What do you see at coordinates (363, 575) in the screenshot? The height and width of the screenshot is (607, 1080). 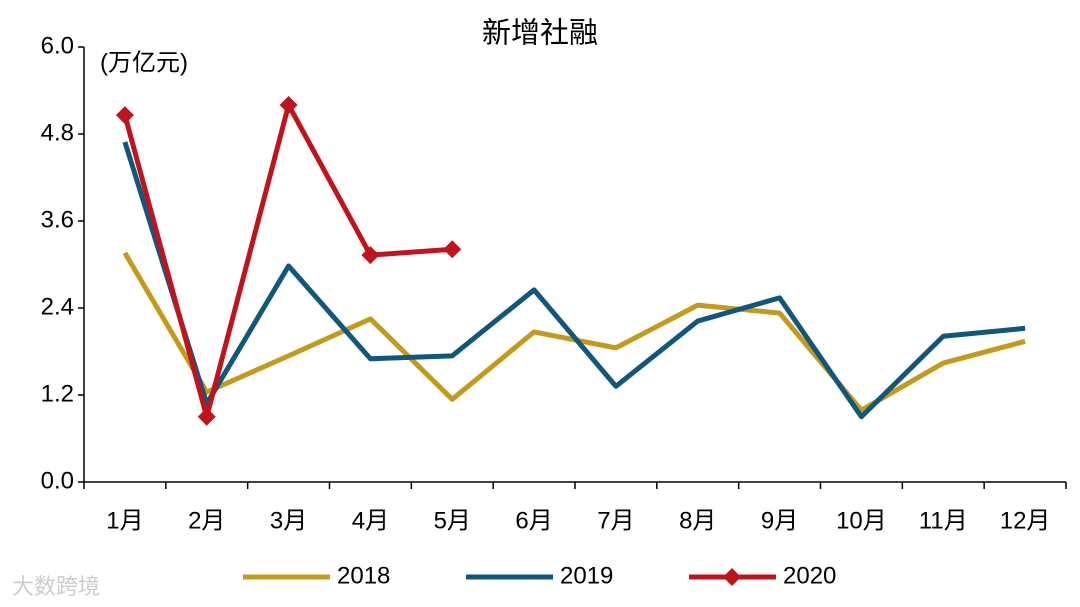 I see `legend-label: 2018` at bounding box center [363, 575].